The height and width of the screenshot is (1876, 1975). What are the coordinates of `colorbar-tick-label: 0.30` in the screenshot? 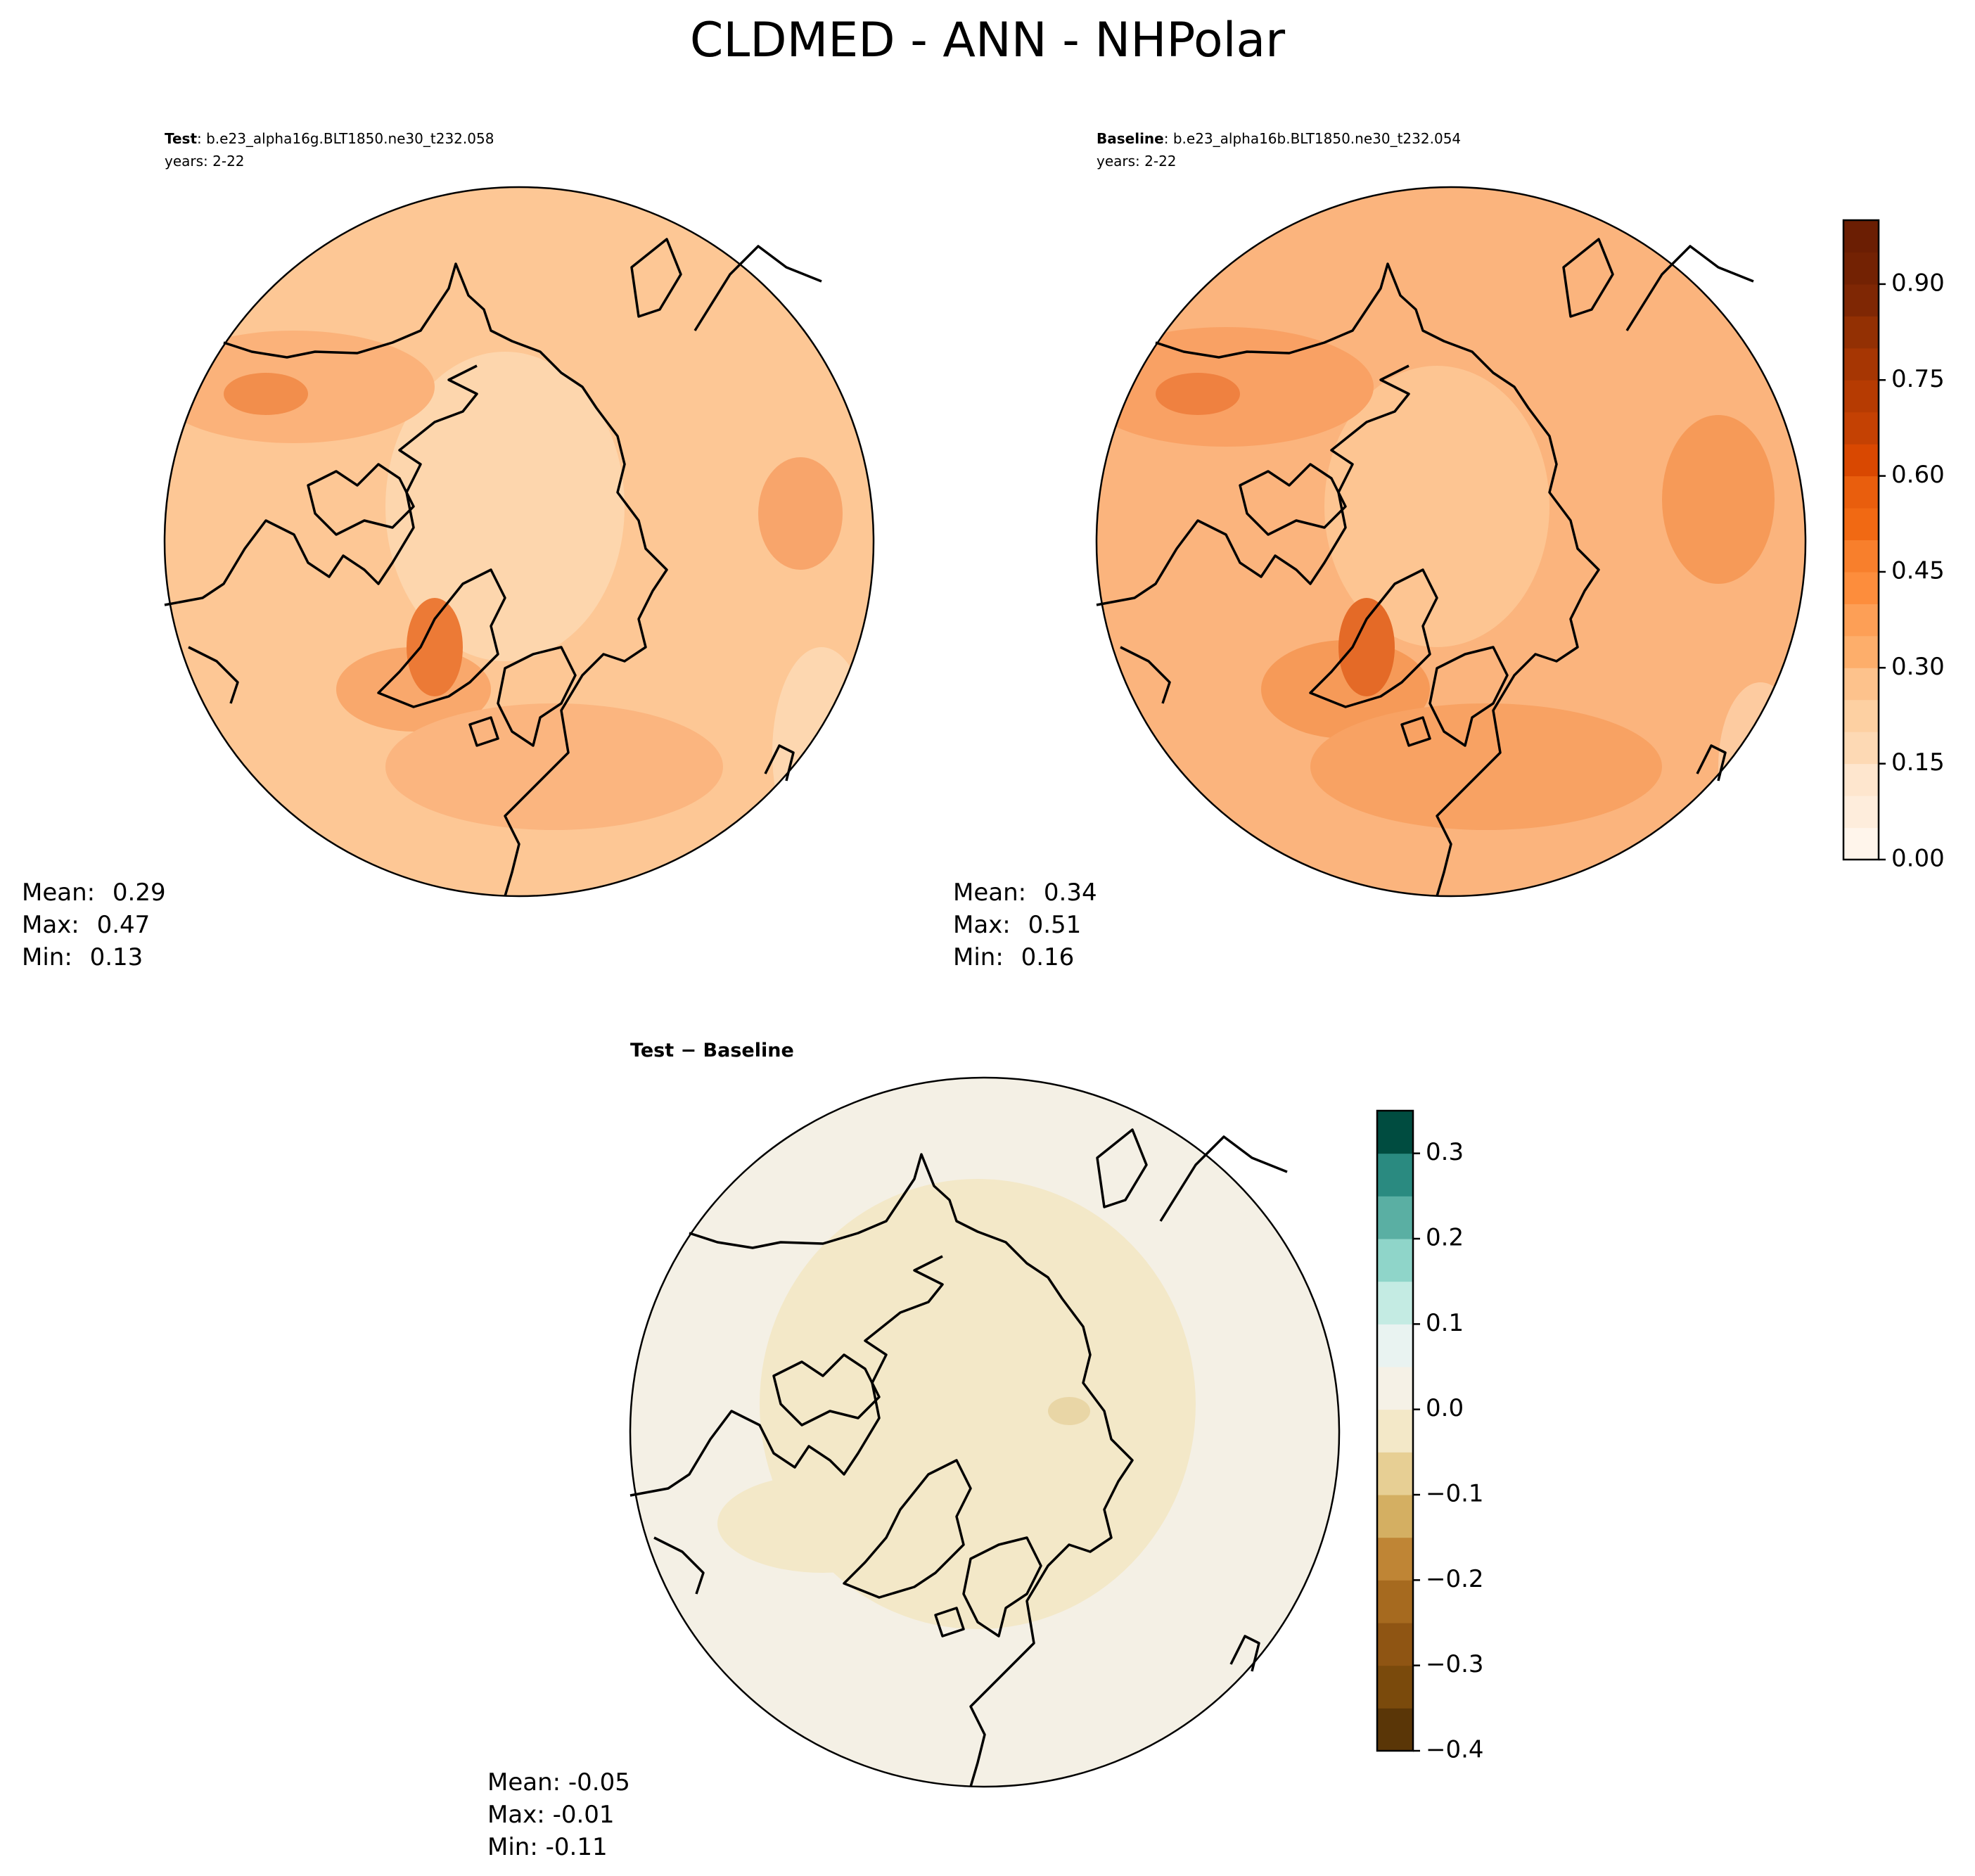 It's located at (1918, 667).